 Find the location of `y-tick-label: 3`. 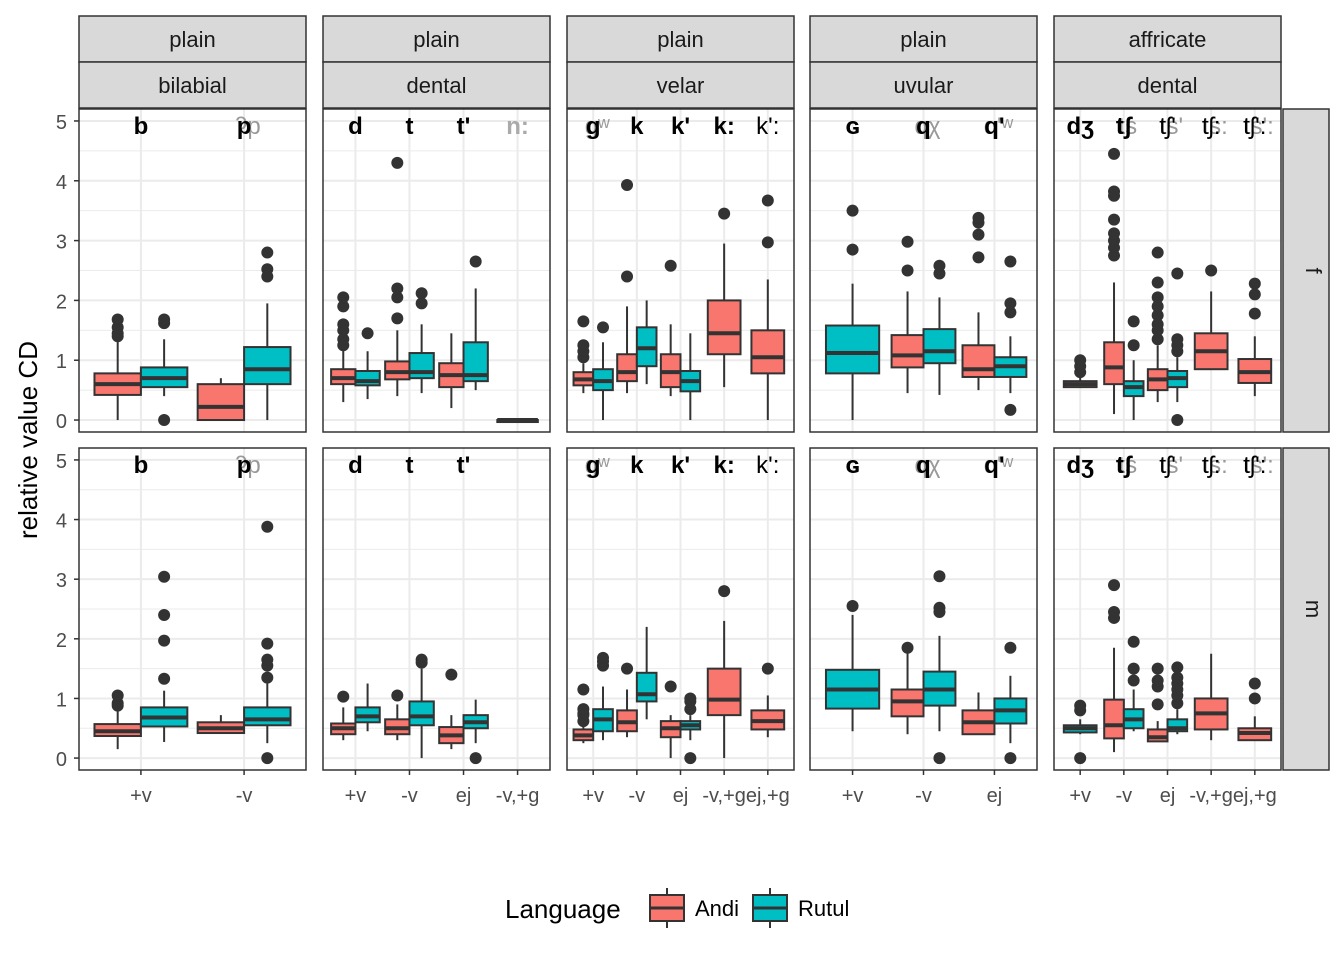

y-tick-label: 3 is located at coordinates (61, 581).